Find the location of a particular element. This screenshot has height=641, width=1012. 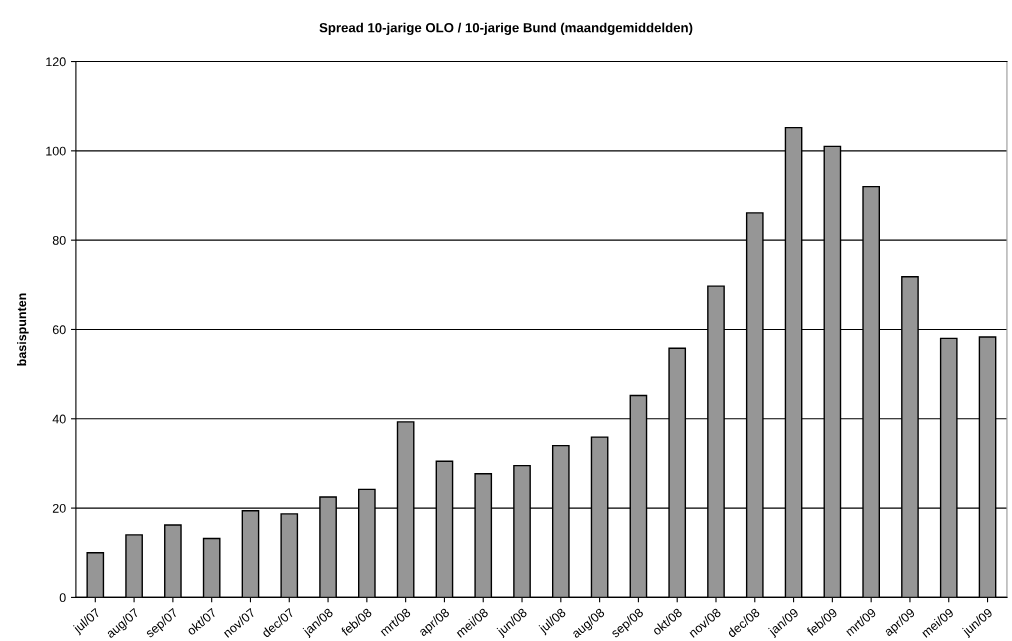

y-tick-label: 20 is located at coordinates (59, 508).